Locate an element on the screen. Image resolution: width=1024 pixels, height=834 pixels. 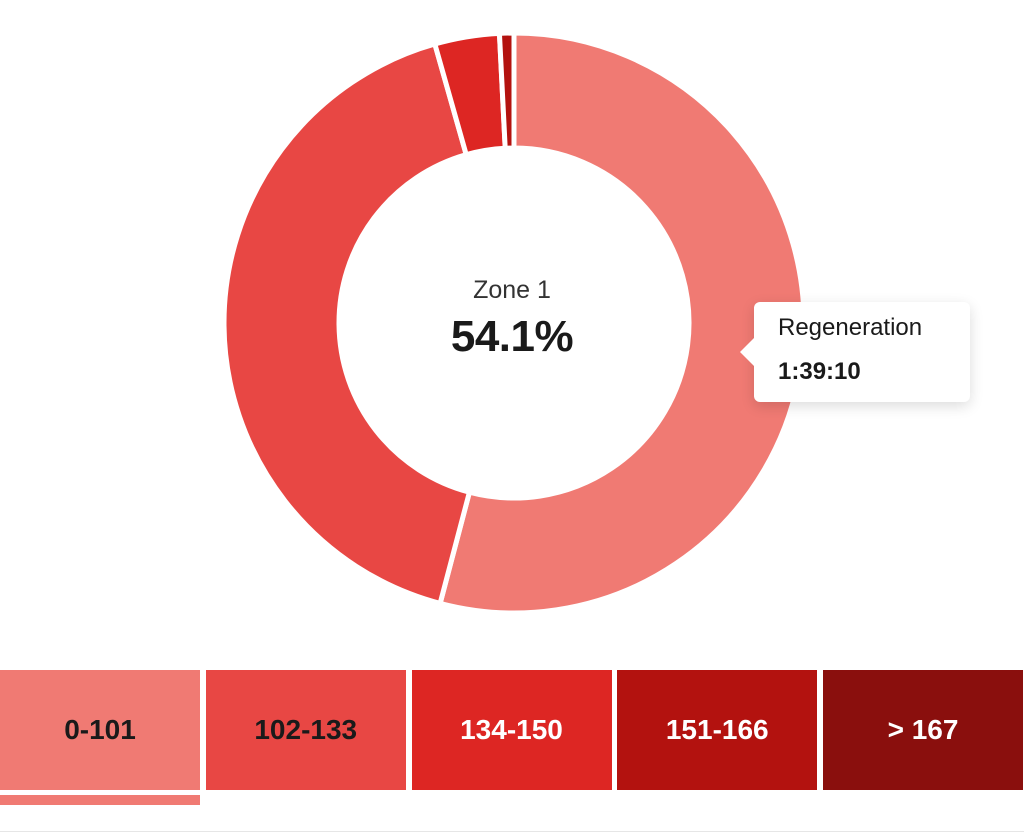
center-zone-label: Zone 1 is located at coordinates (512, 290).